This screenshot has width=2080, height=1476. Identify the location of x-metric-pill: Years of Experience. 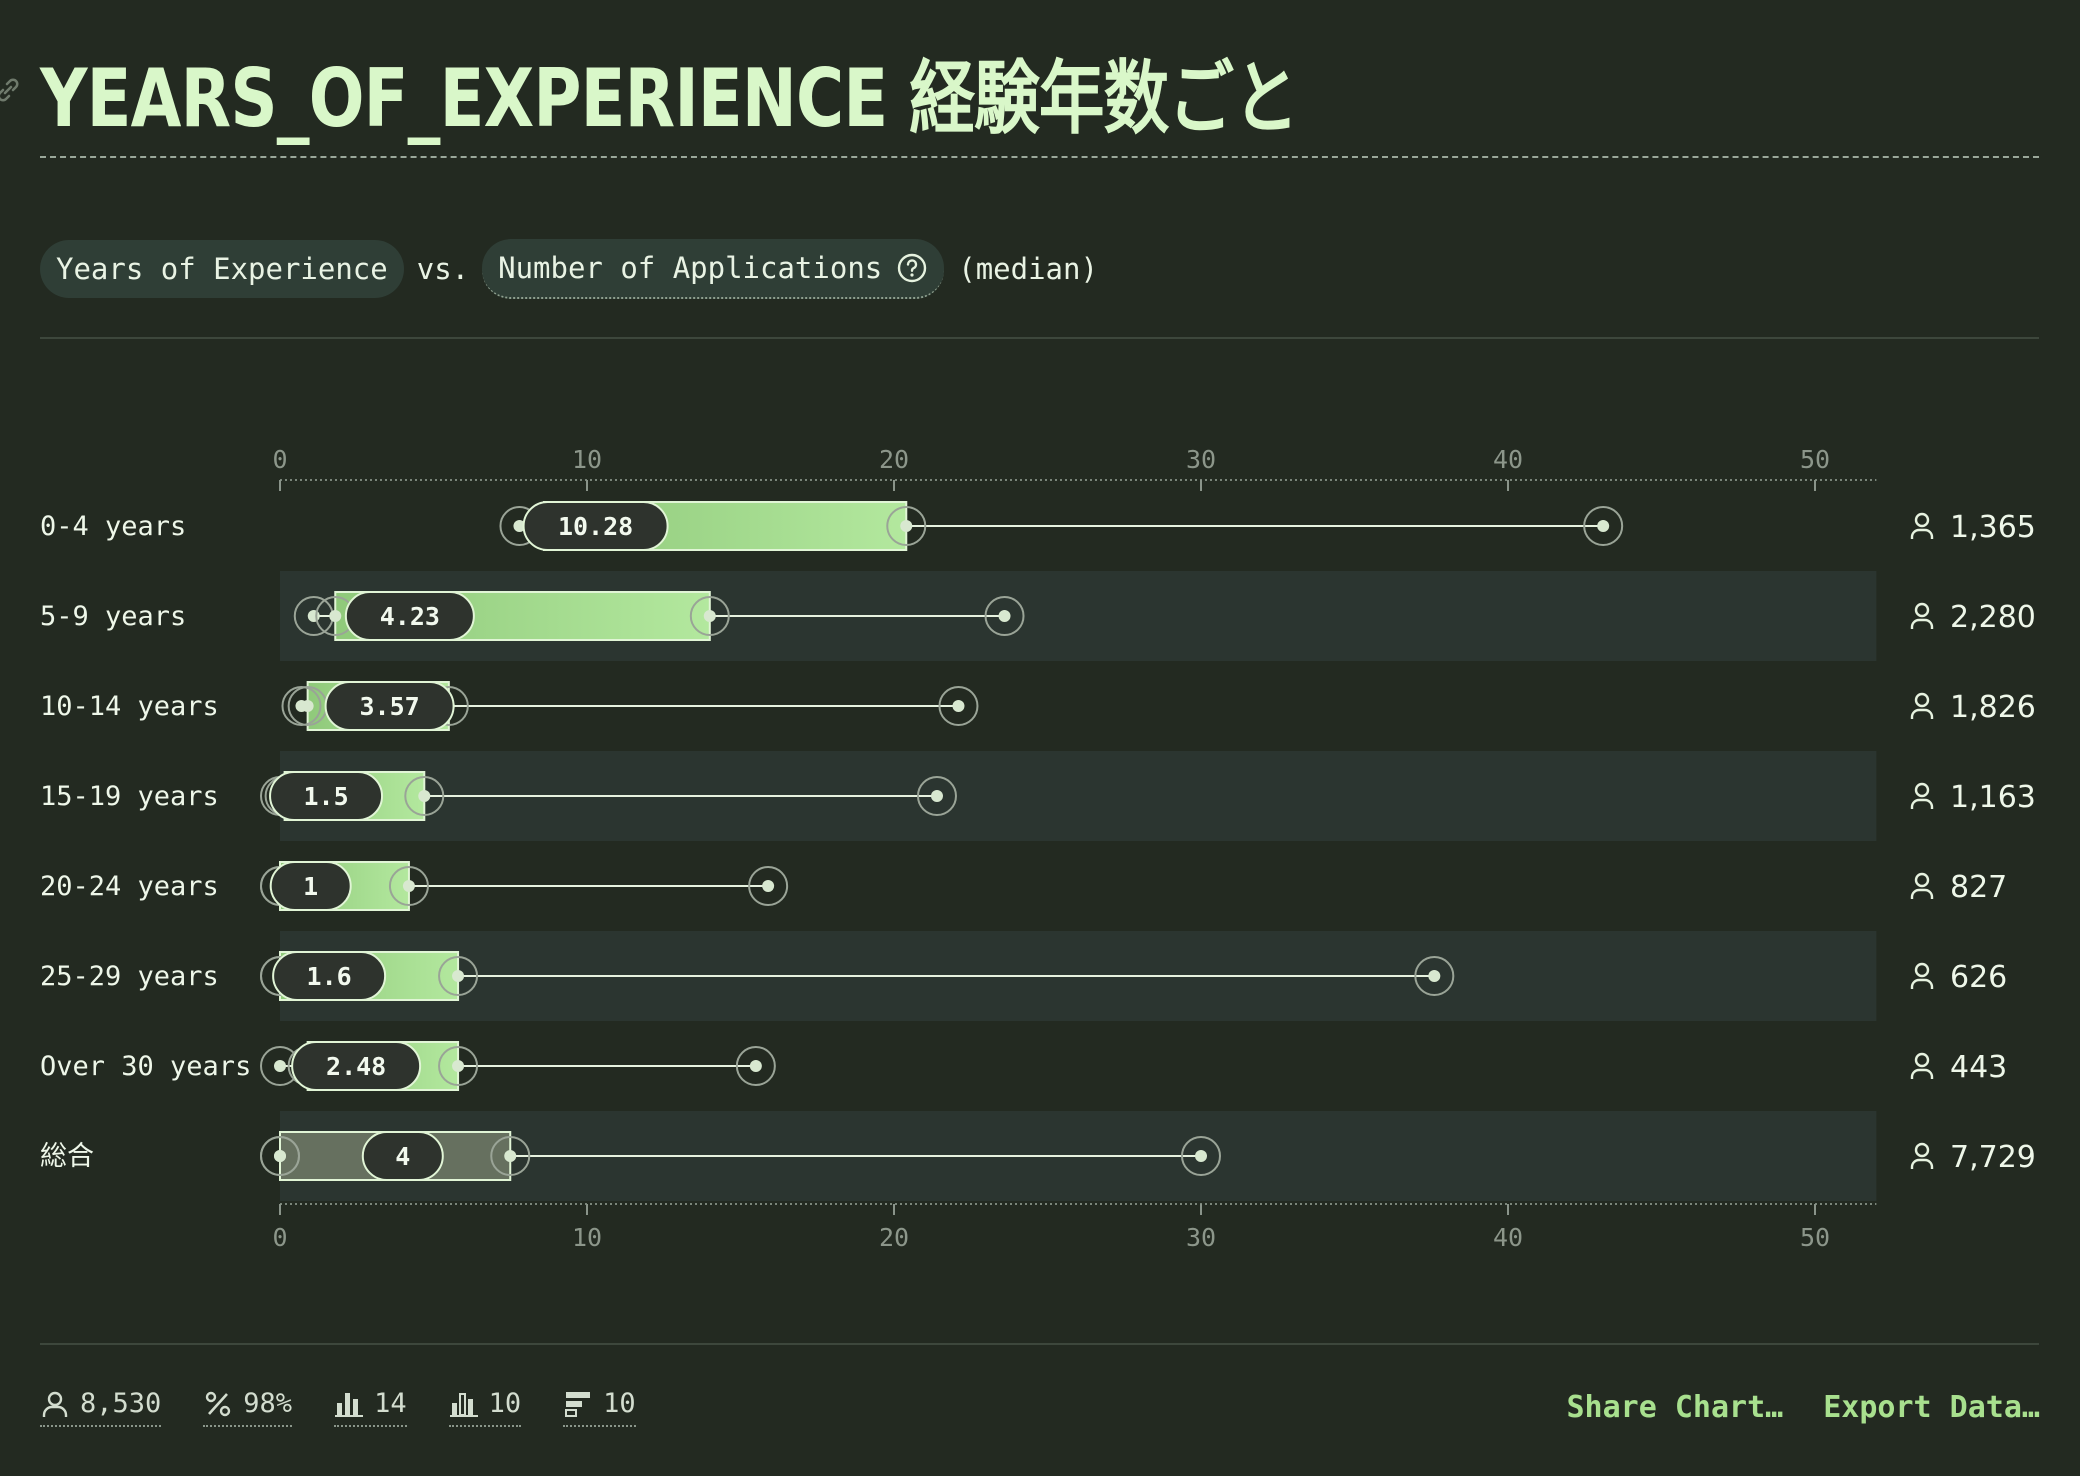
(222, 269).